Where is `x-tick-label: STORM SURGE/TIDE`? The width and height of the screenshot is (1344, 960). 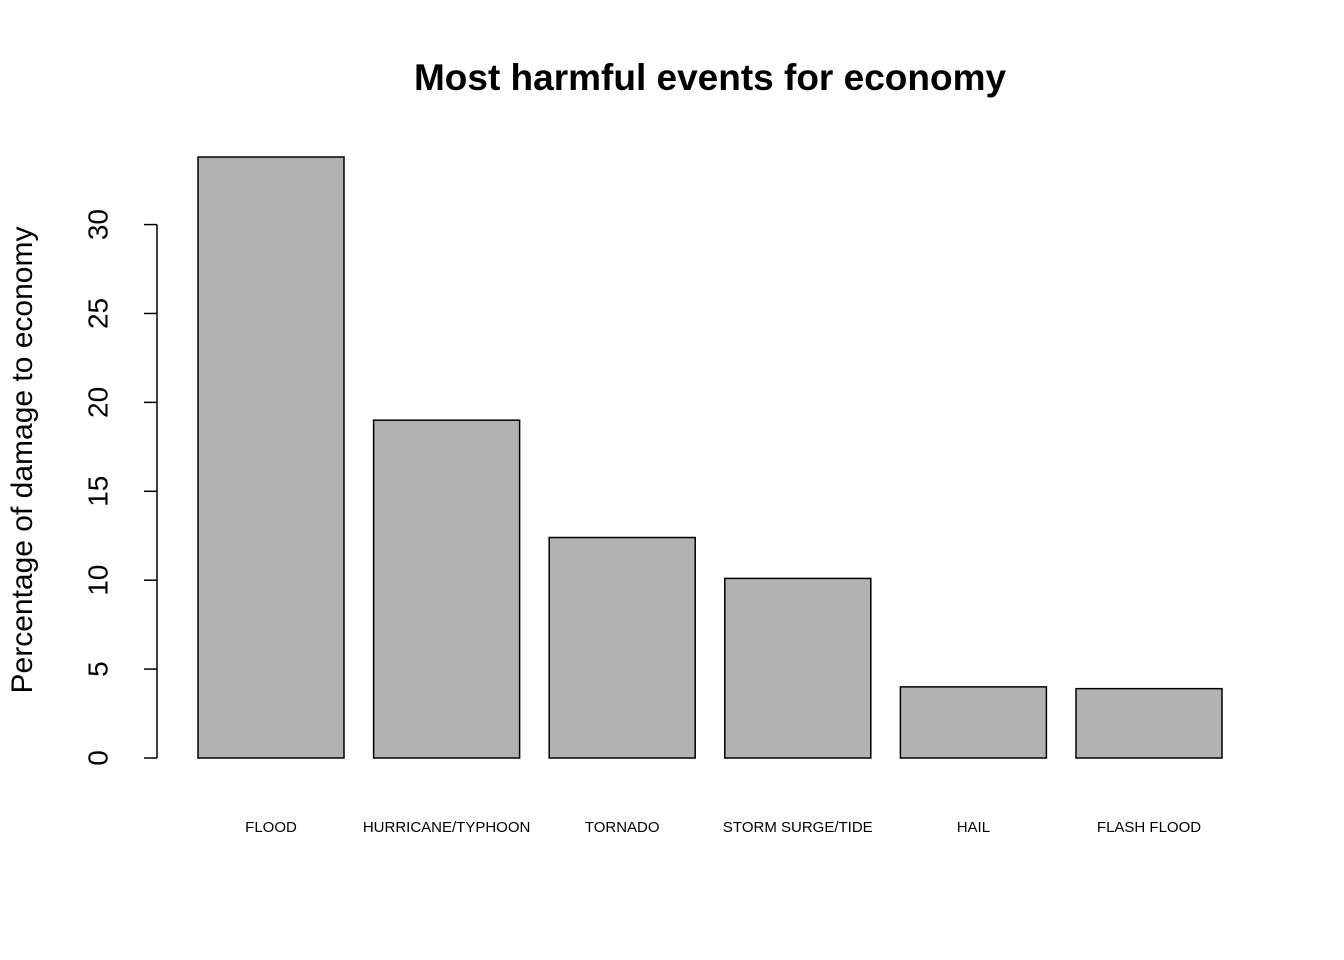 x-tick-label: STORM SURGE/TIDE is located at coordinates (798, 827).